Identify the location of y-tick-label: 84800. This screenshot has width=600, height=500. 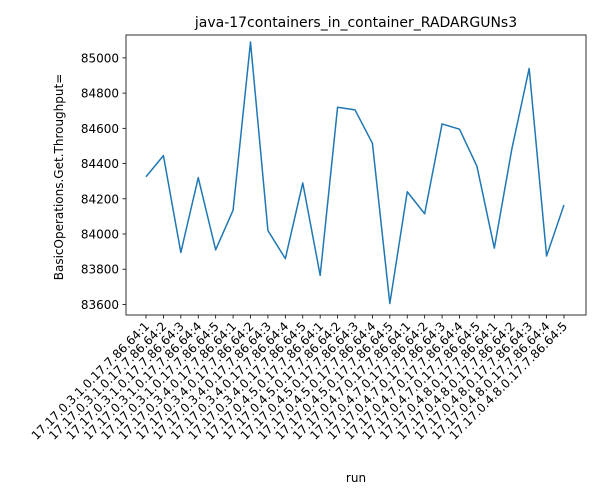
(100, 94).